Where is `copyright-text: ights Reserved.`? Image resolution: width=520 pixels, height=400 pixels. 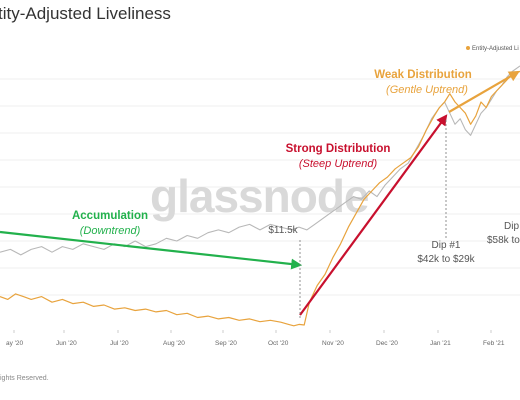
copyright-text: ights Reserved. is located at coordinates (24, 378).